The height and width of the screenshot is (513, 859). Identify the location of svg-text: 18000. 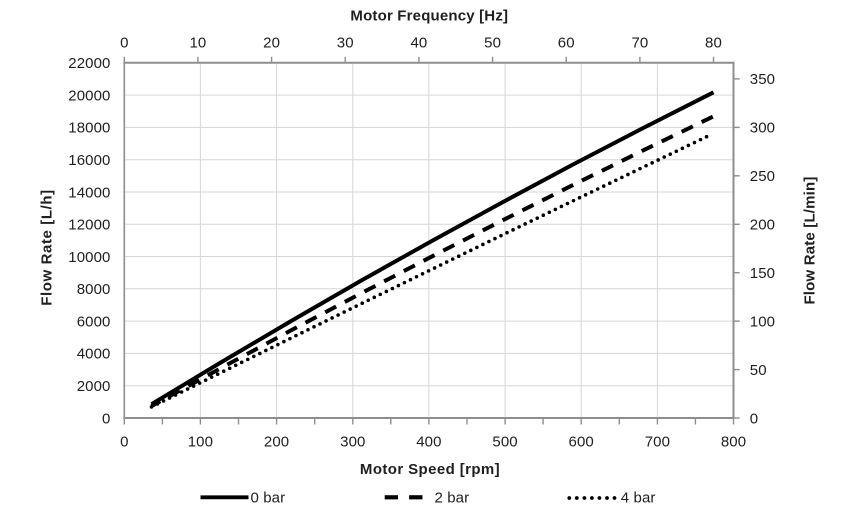
(89, 128).